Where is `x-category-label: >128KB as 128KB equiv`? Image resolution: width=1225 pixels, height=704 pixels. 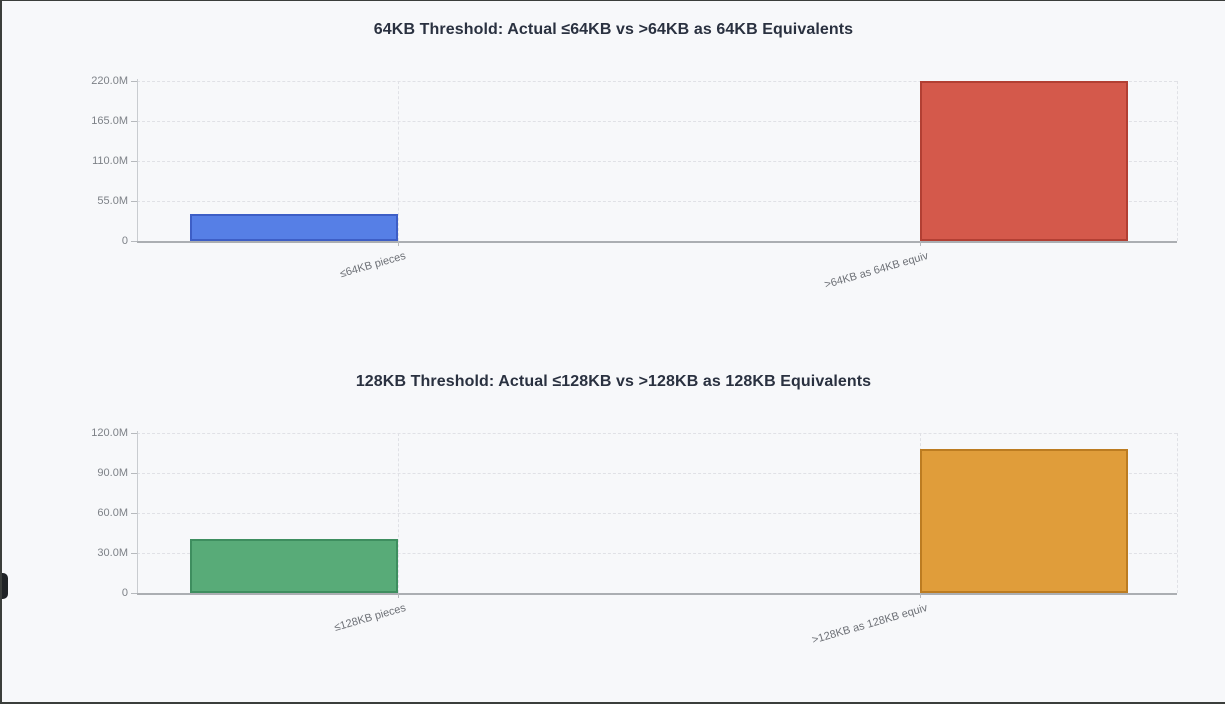 x-category-label: >128KB as 128KB equiv is located at coordinates (870, 624).